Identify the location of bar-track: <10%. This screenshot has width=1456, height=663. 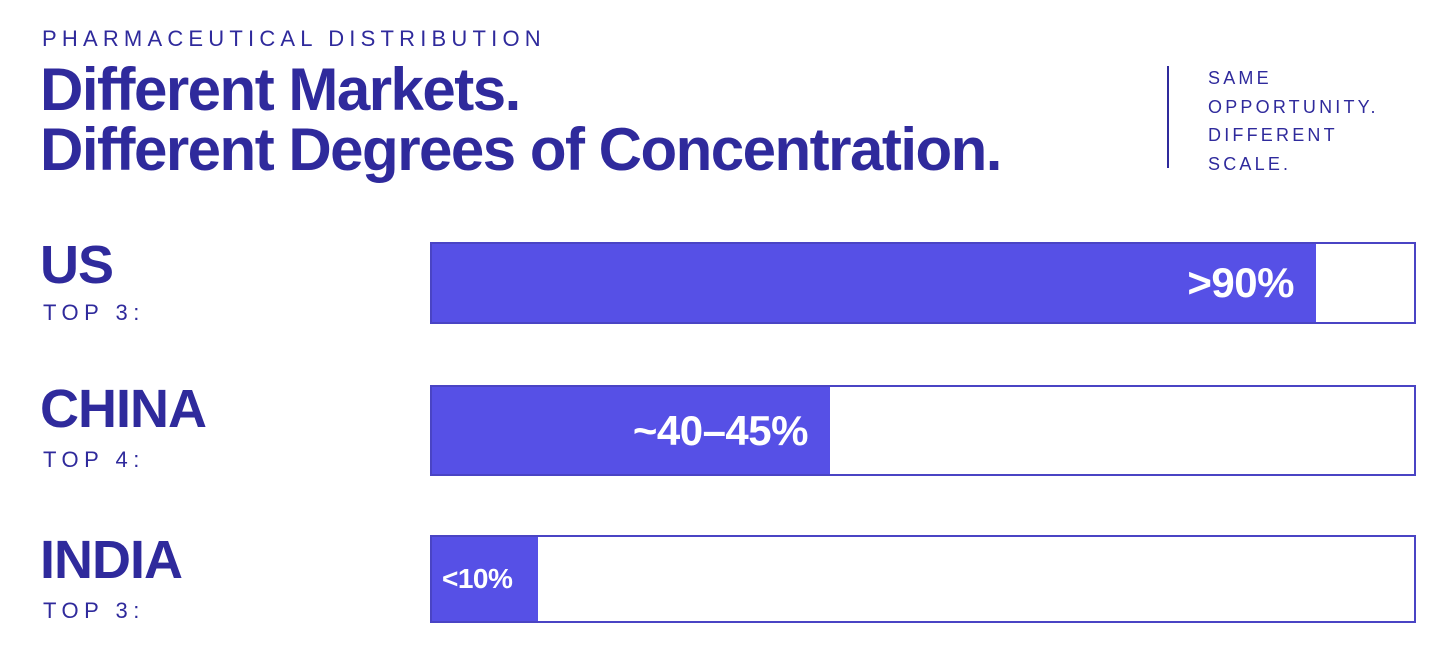
(923, 579).